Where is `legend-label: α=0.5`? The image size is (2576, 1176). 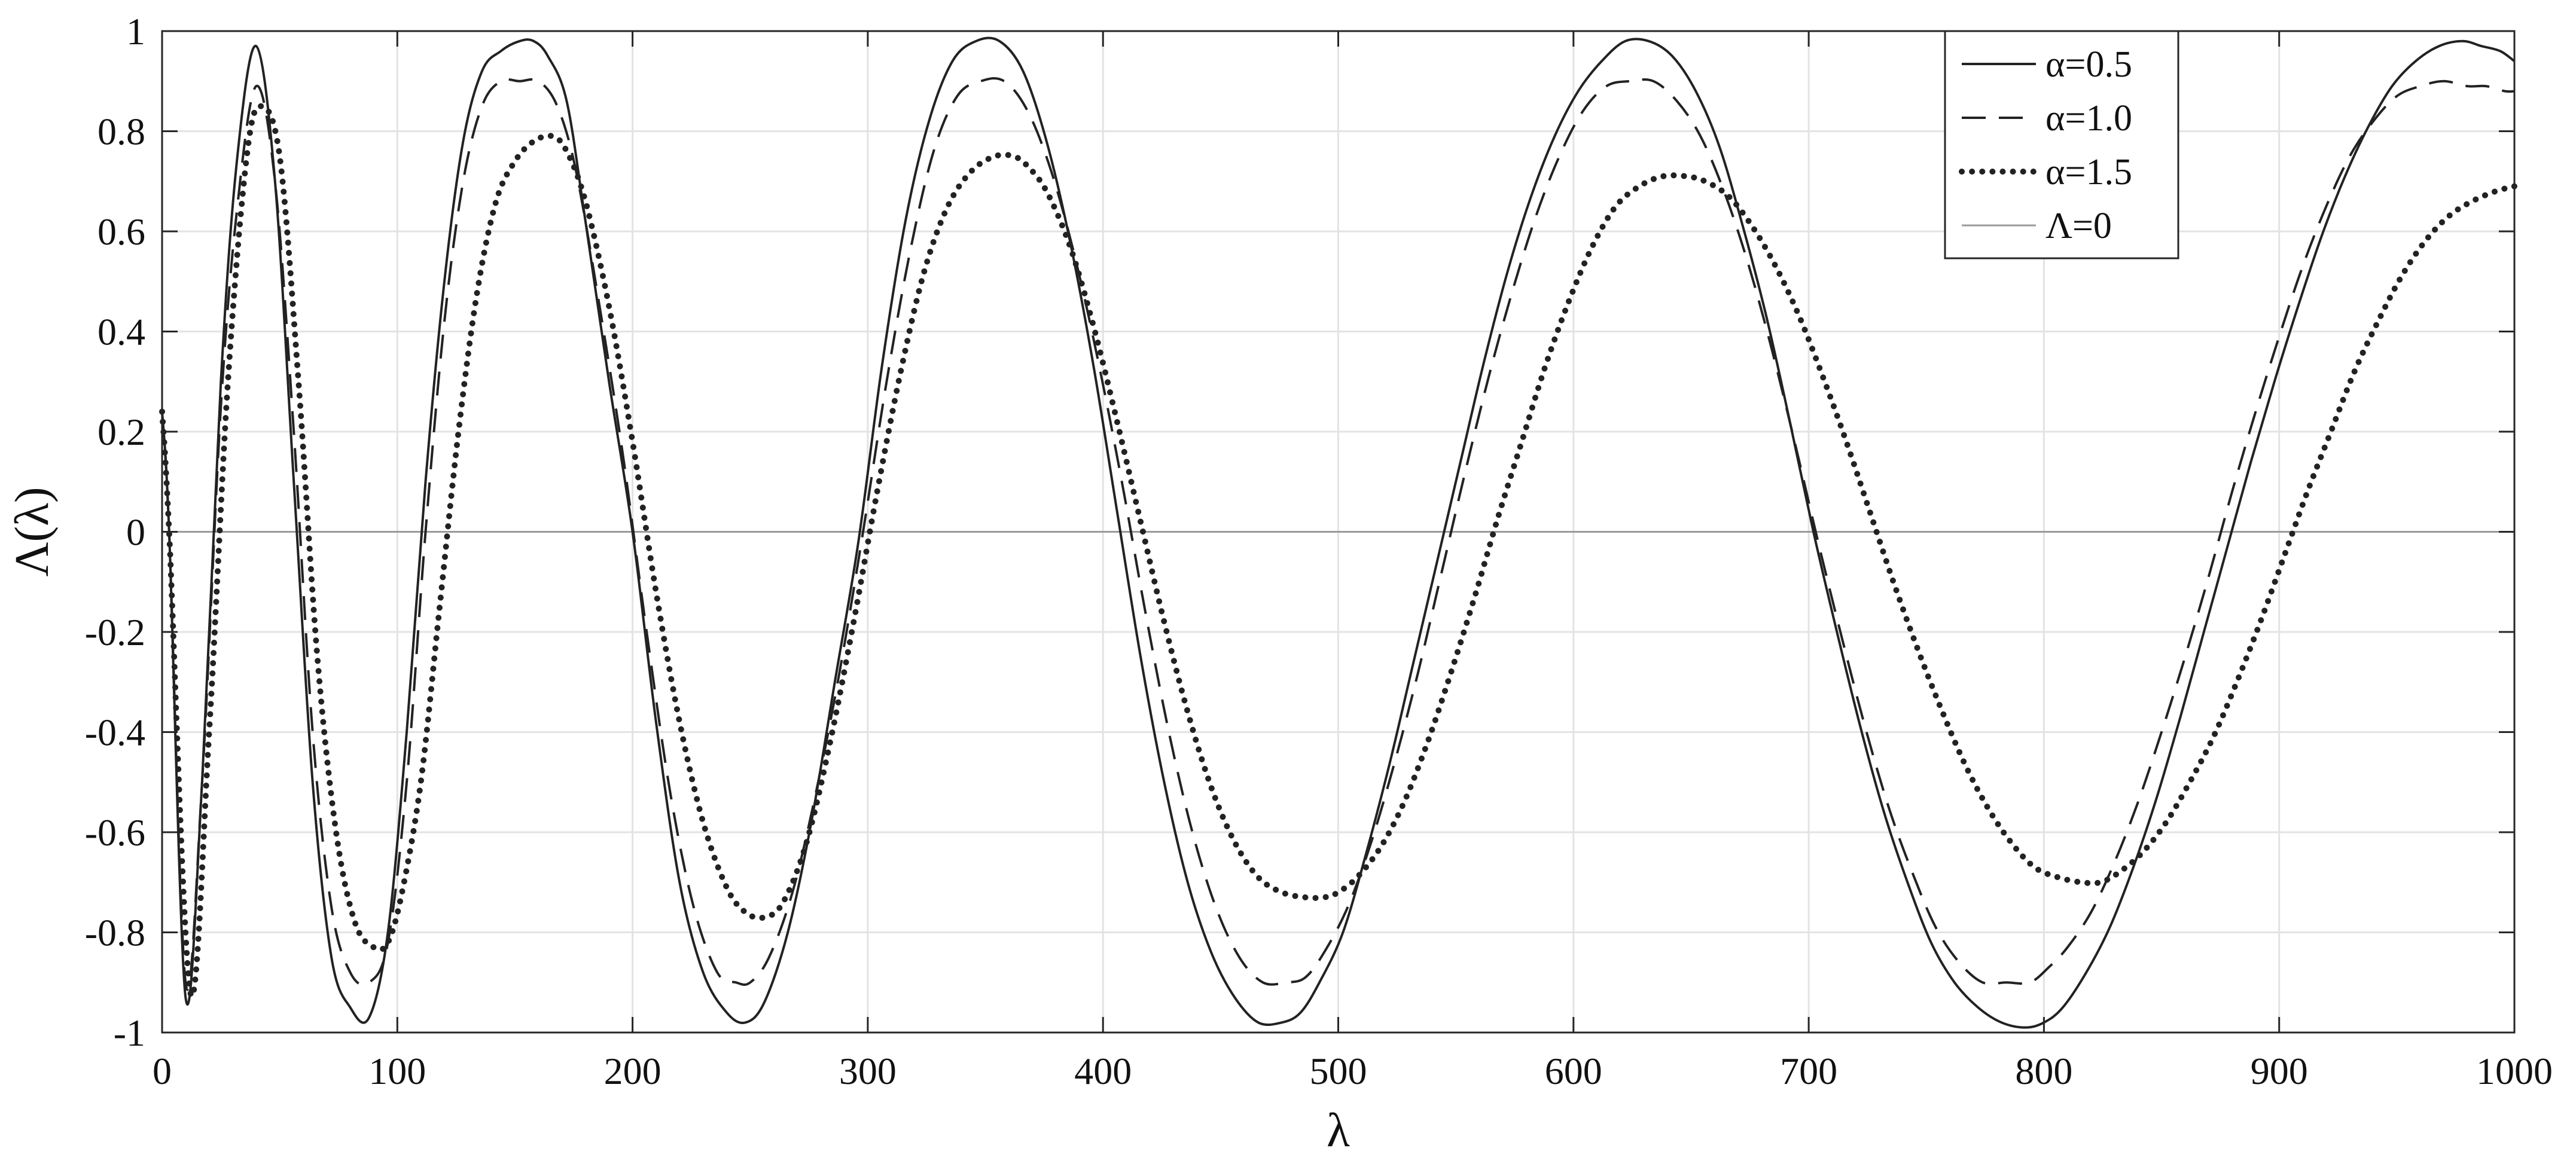
legend-label: α=0.5 is located at coordinates (2088, 64).